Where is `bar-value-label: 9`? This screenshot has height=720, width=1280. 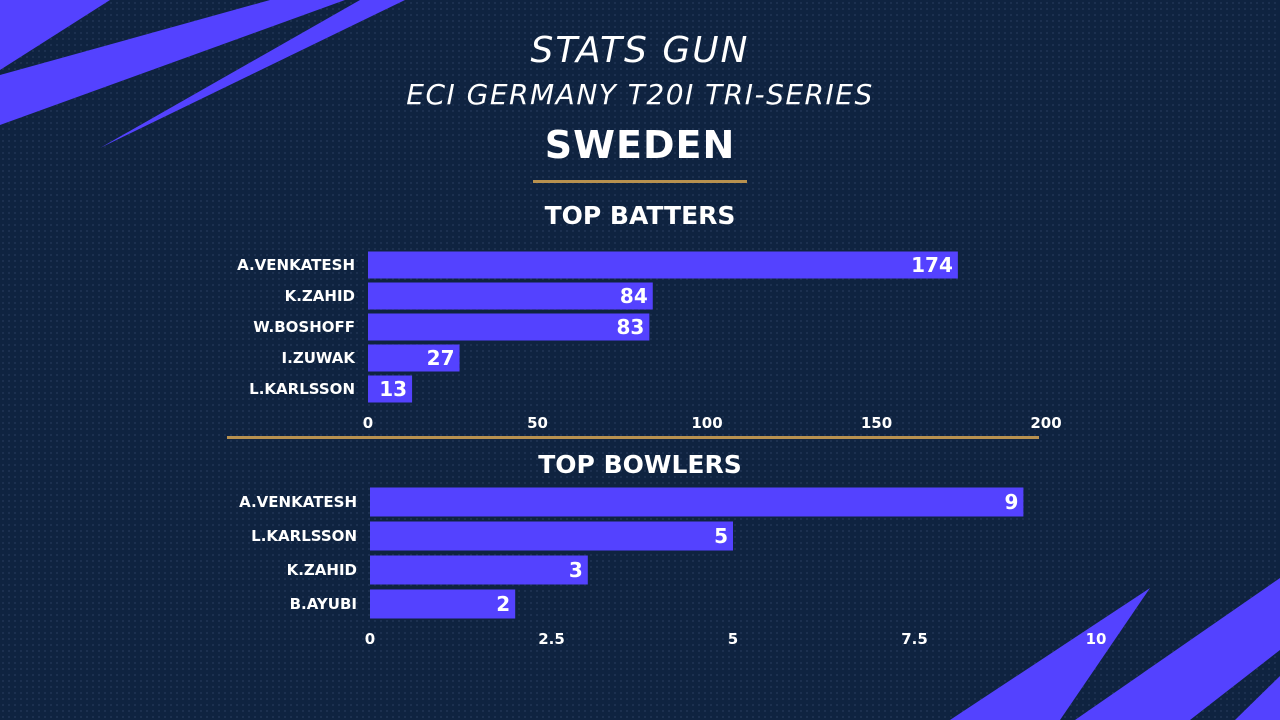
bar-value-label: 9 is located at coordinates (1011, 502).